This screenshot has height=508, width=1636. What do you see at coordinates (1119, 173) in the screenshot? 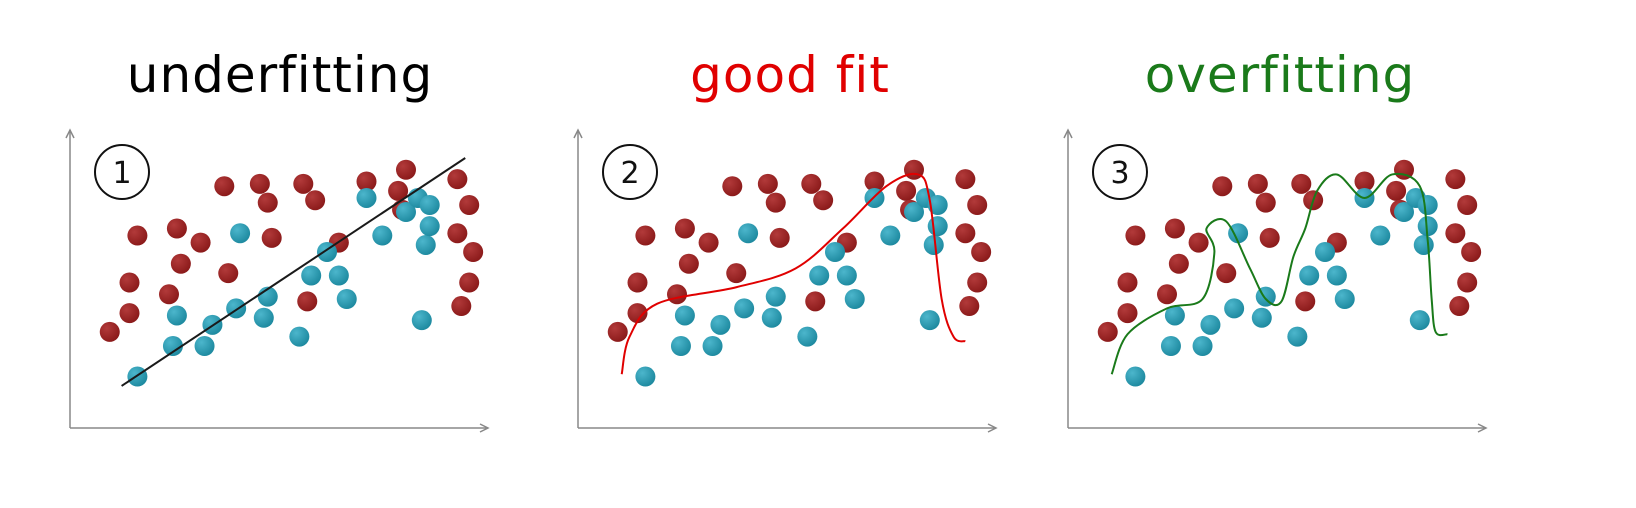
I see `panel-number-text: 3` at bounding box center [1119, 173].